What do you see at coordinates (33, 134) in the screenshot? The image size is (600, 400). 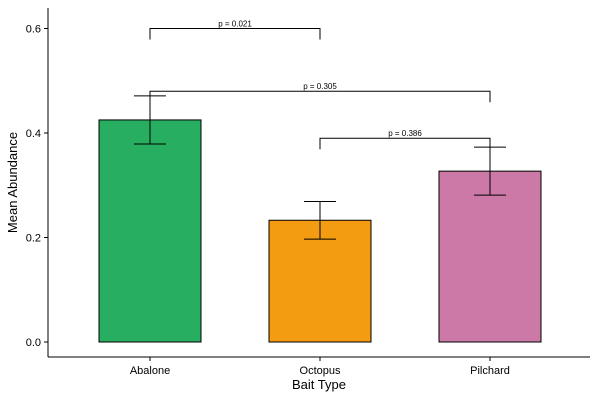 I see `y-tick-label: 0.4` at bounding box center [33, 134].